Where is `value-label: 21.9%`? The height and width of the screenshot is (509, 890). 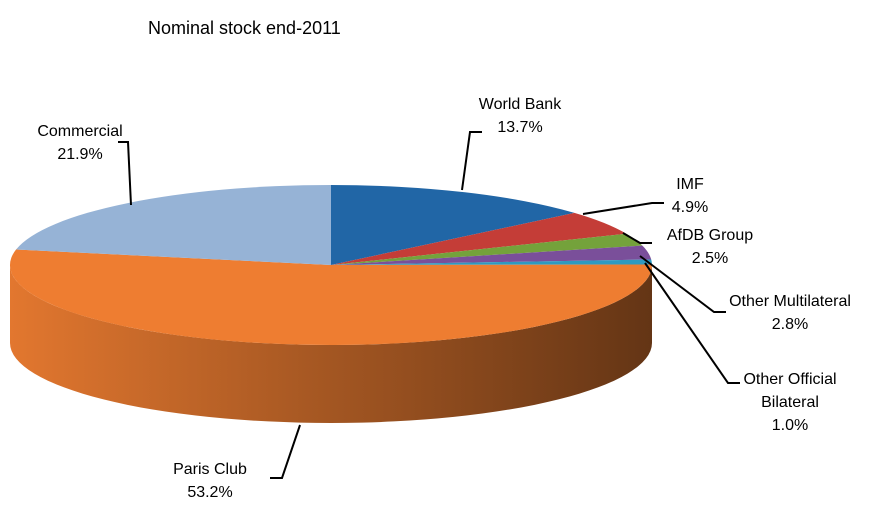
value-label: 21.9% is located at coordinates (80, 154).